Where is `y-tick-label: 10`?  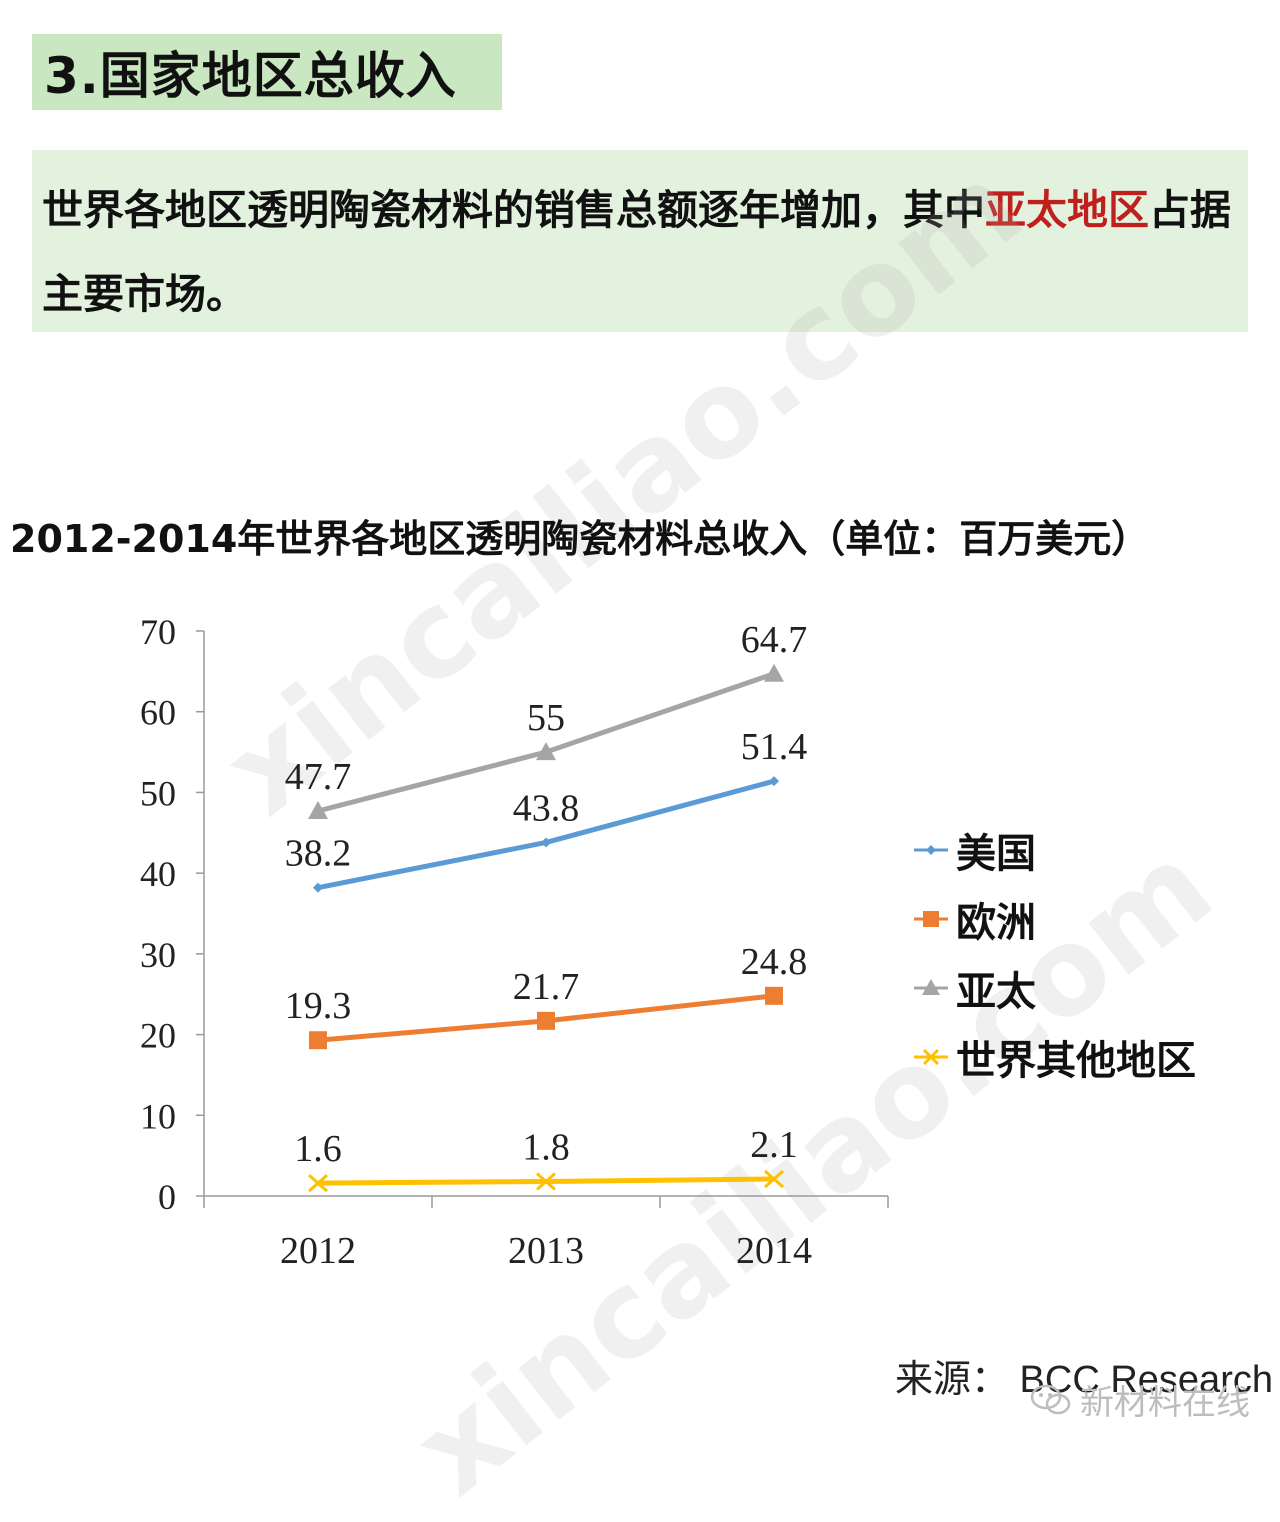
y-tick-label: 10 is located at coordinates (158, 1116).